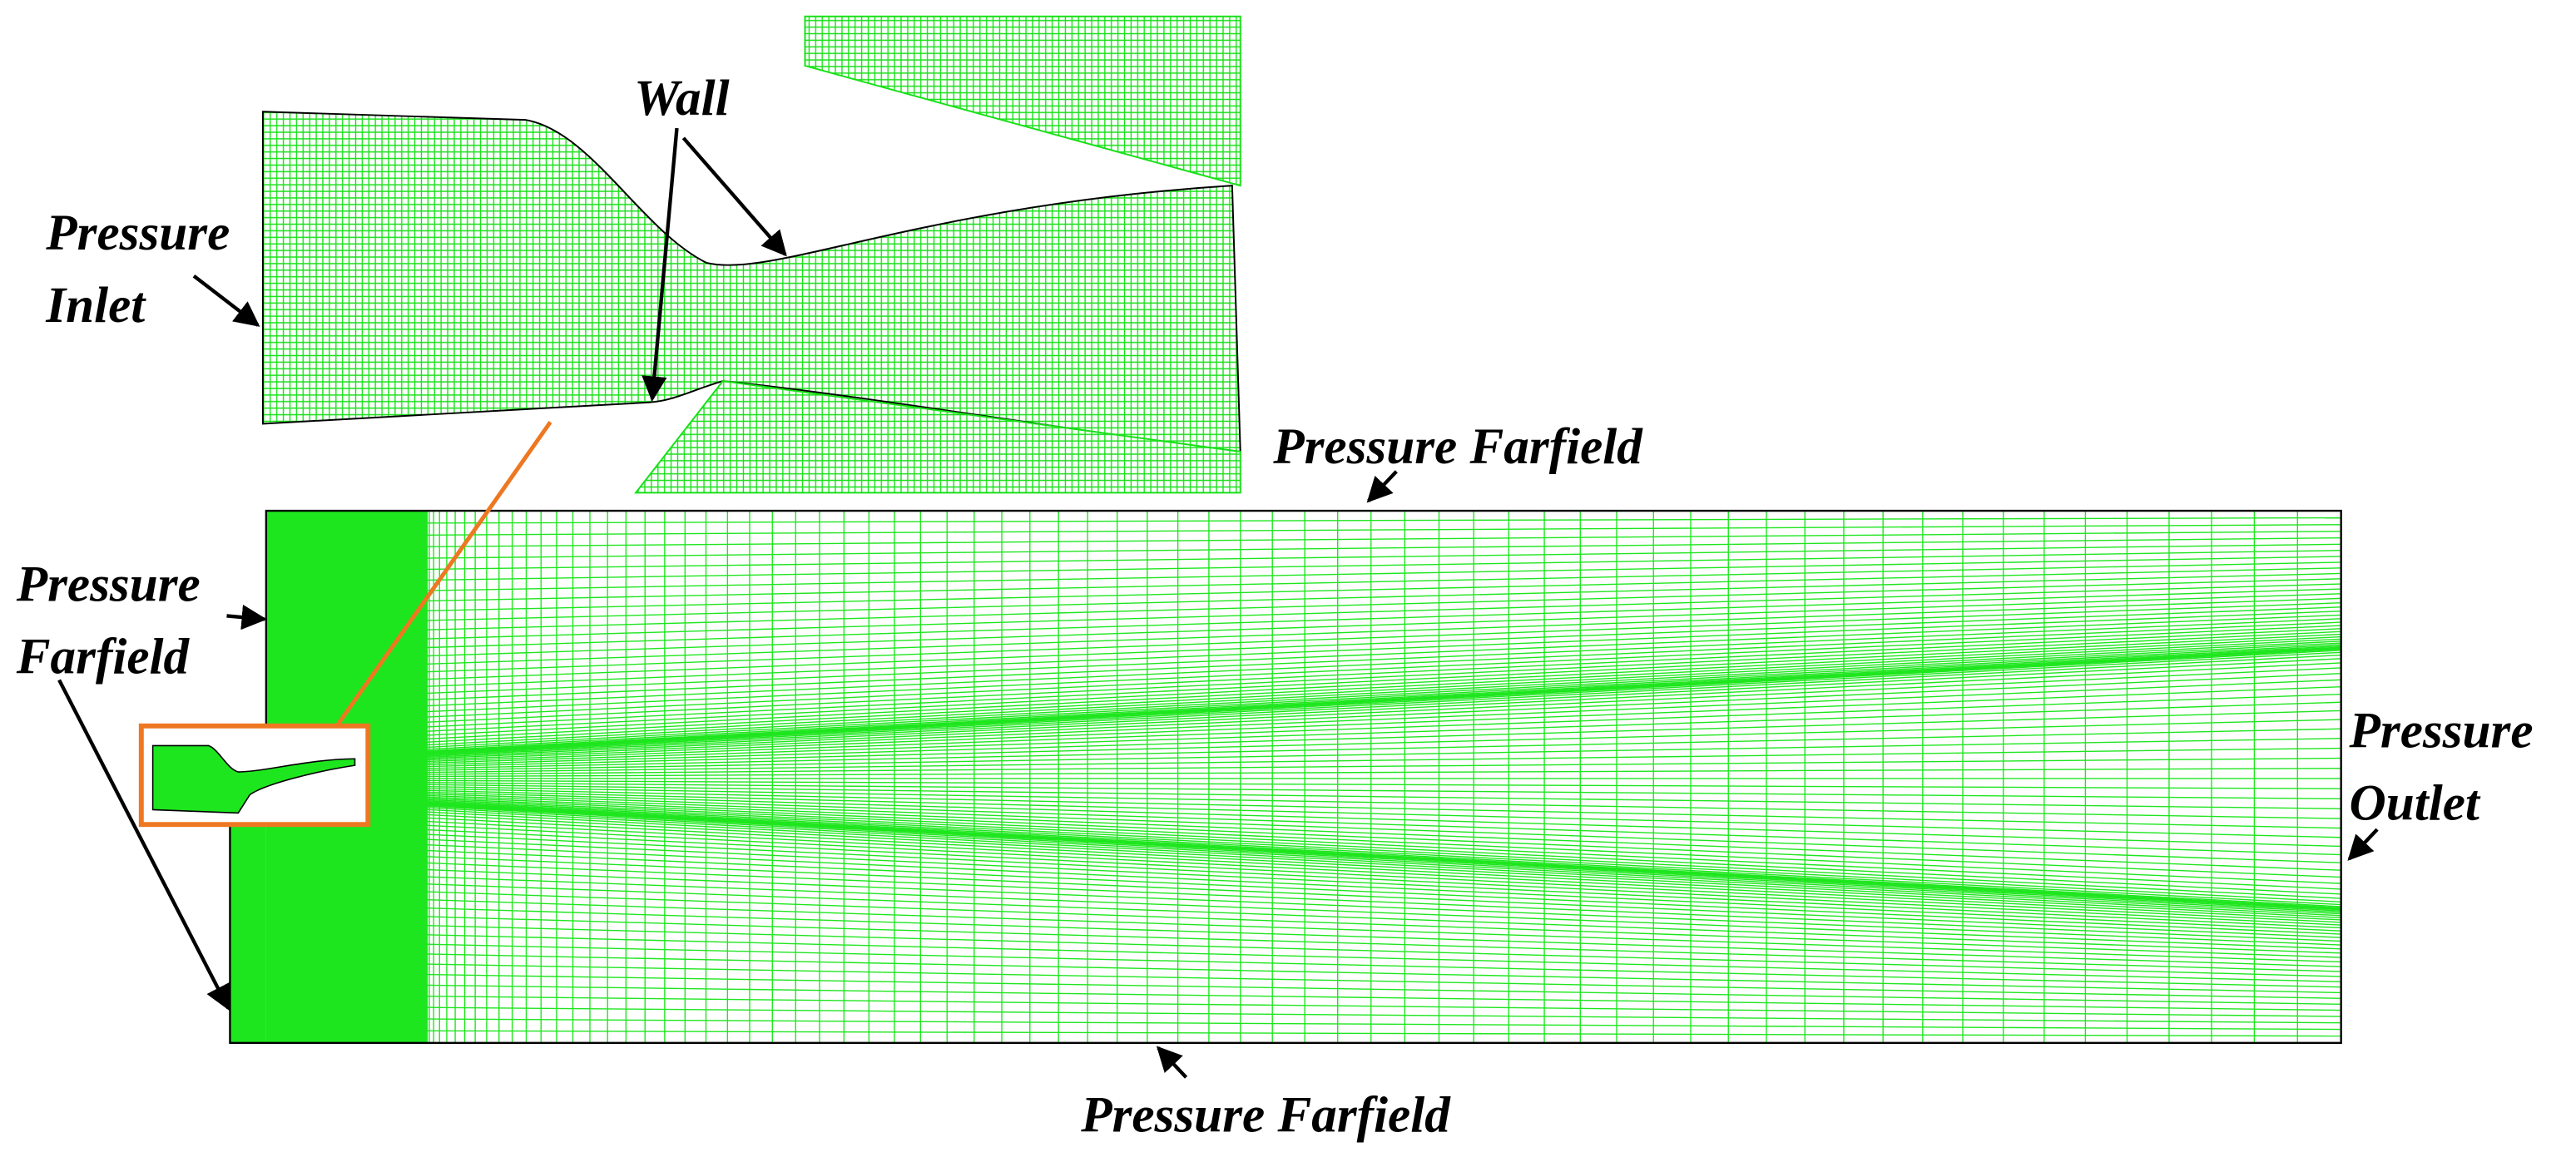 The image size is (2576, 1162). What do you see at coordinates (248, 934) in the screenshot?
I see `dense-mesh-zone` at bounding box center [248, 934].